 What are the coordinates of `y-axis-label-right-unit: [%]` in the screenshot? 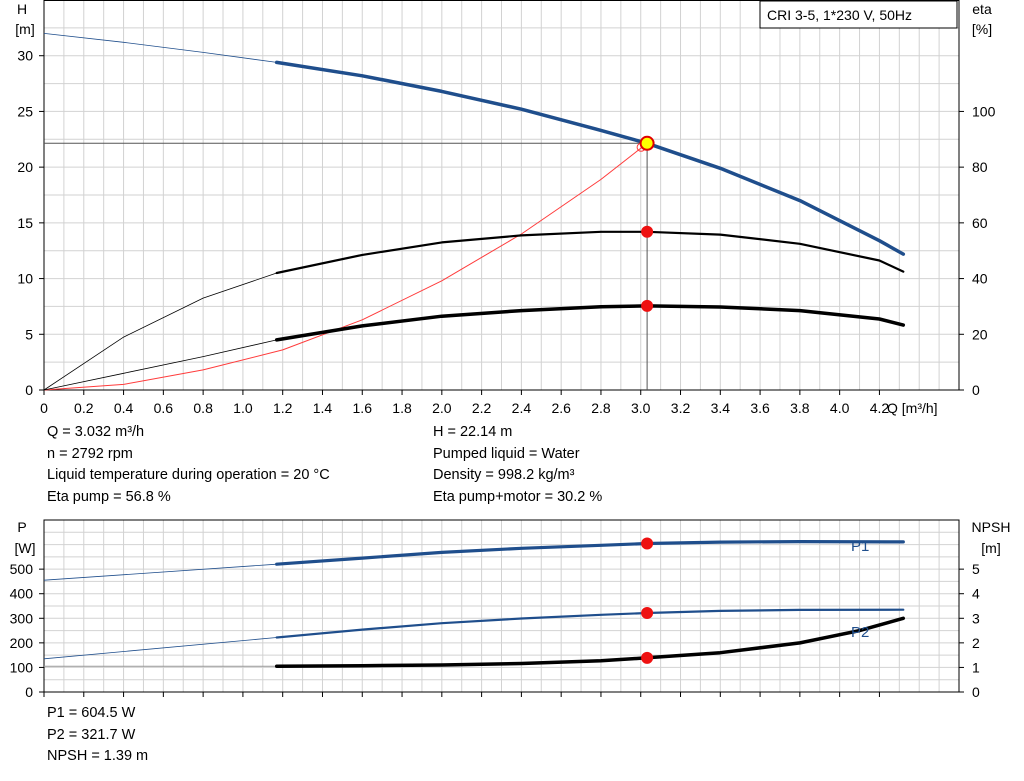 It's located at (982, 29).